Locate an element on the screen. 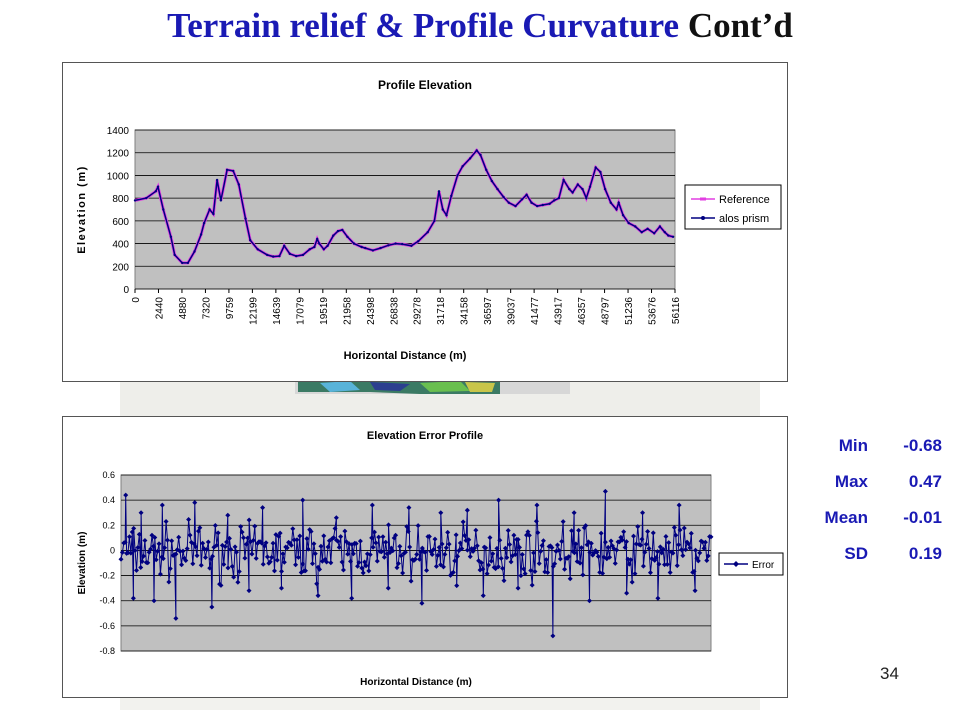 The image size is (960, 720). stat-label: SD is located at coordinates (856, 553).